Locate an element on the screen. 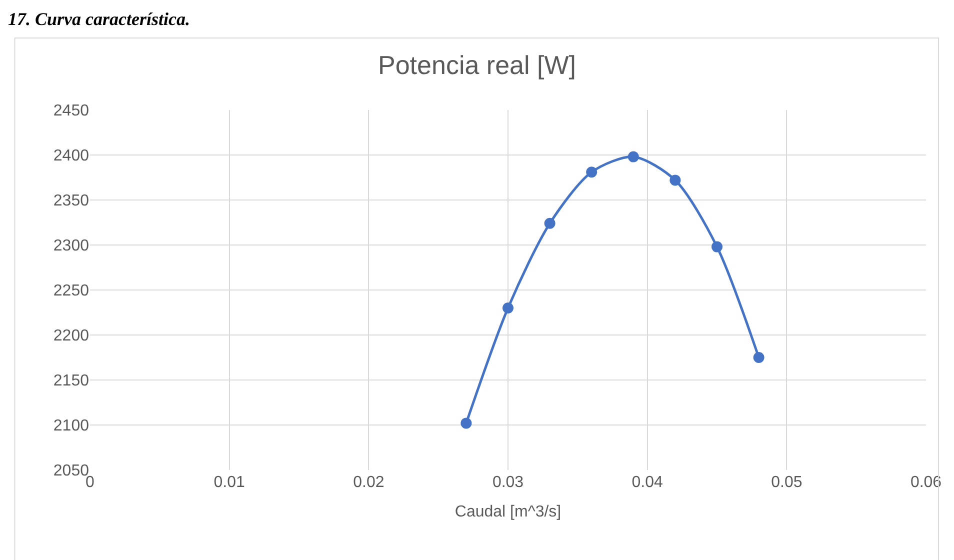  y-tick-label: 2400 is located at coordinates (71, 156).